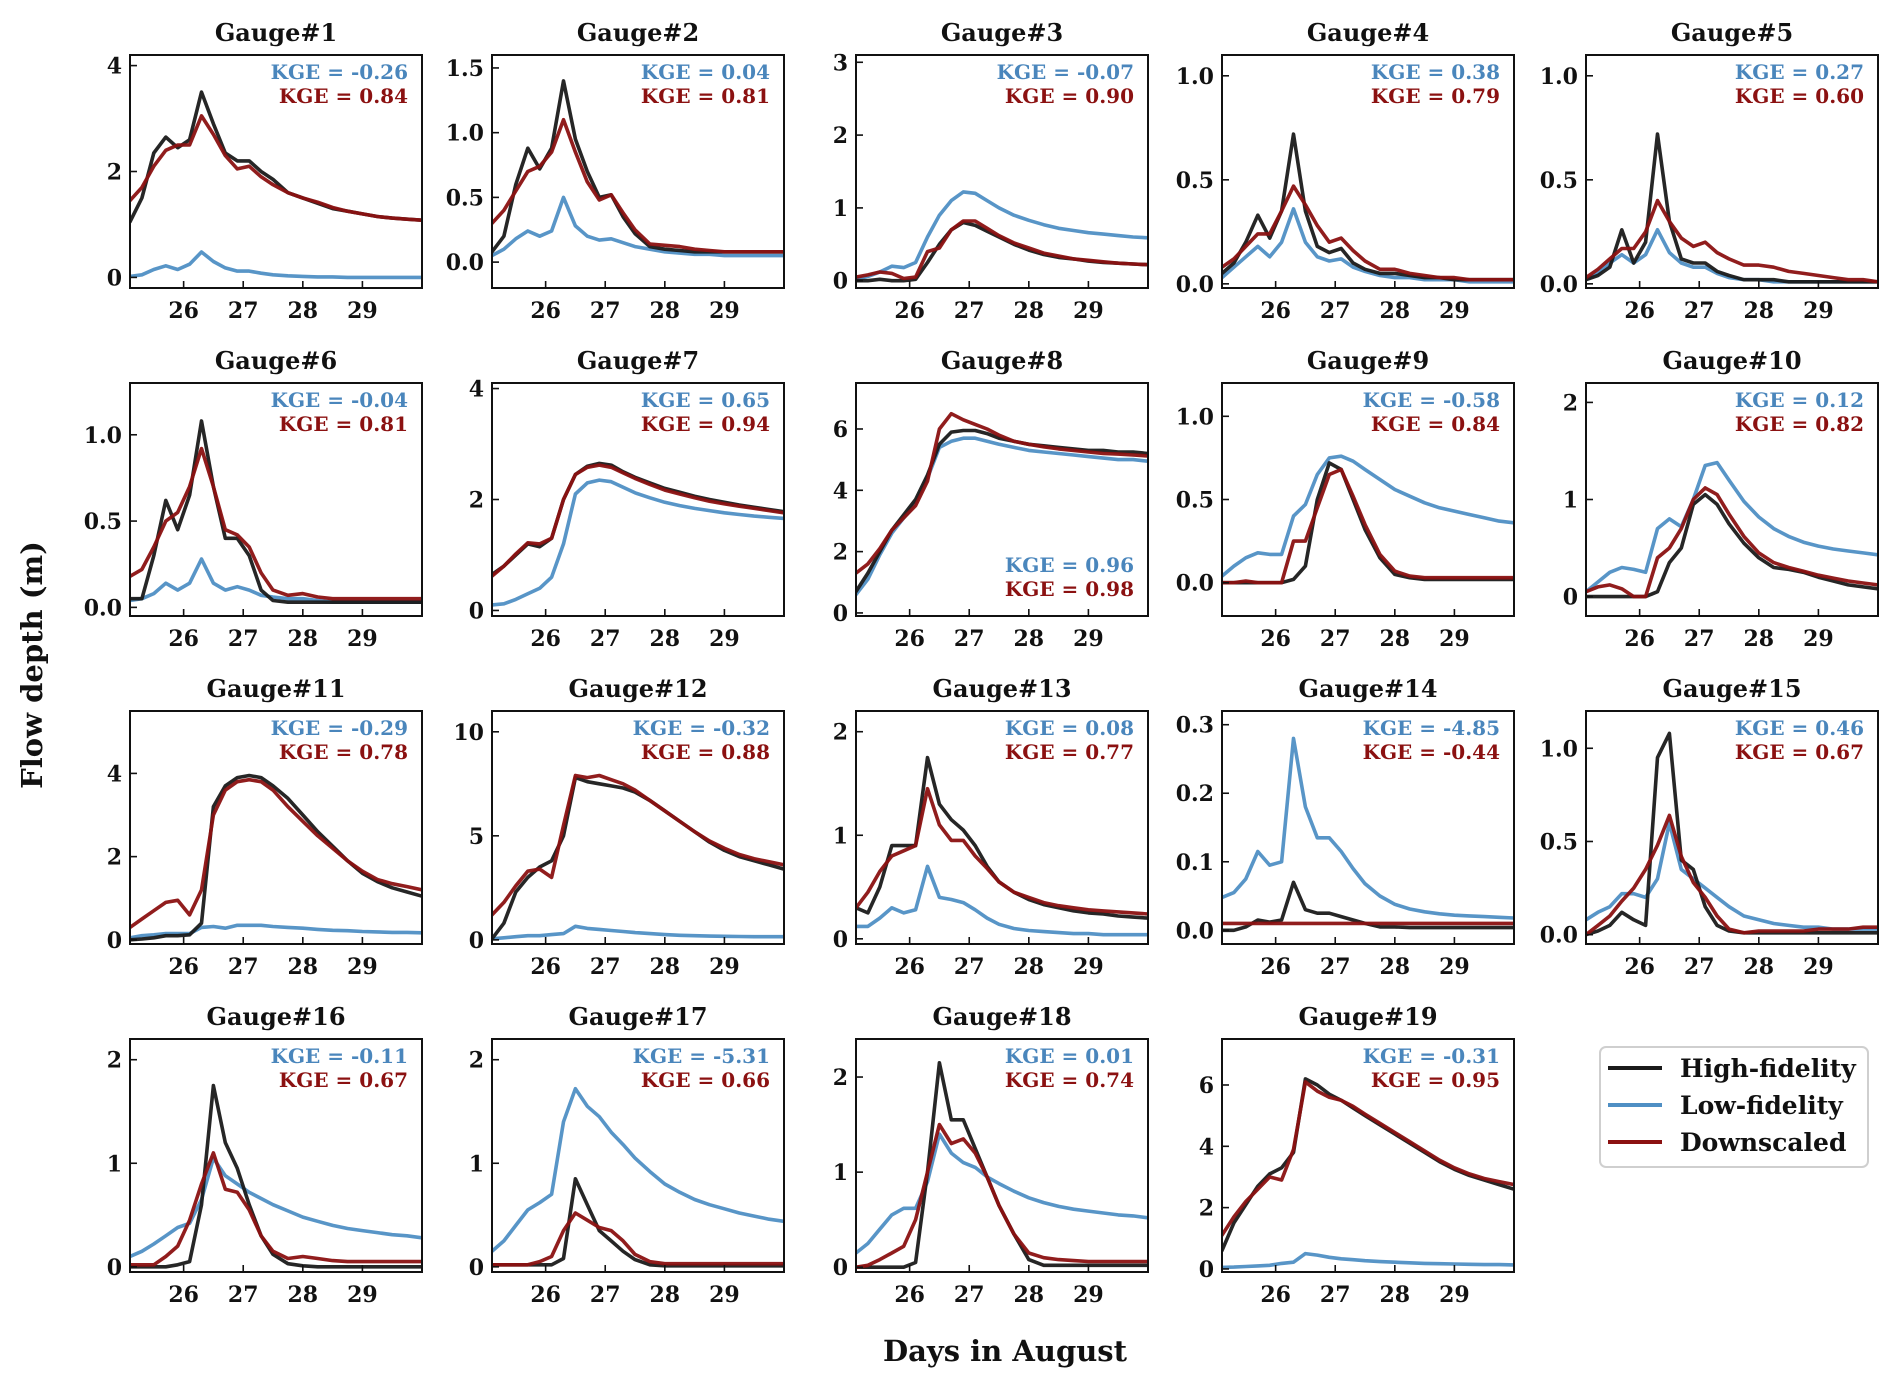  Describe the element at coordinates (1431, 1056) in the screenshot. I see `kge-low-fidelity: KGE = -0.31` at that location.